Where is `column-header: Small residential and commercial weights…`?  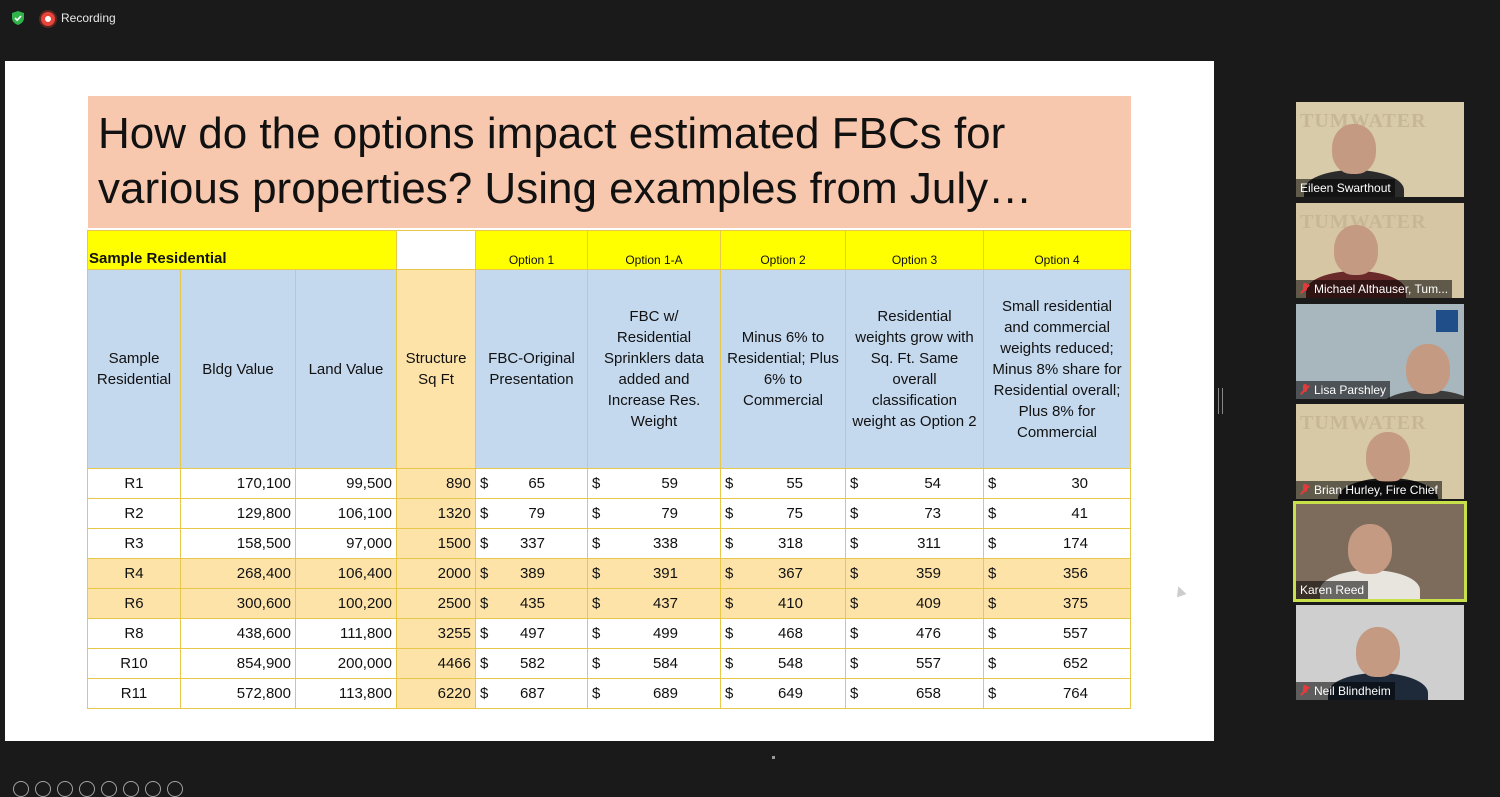 column-header: Small residential and commercial weights… is located at coordinates (1057, 369).